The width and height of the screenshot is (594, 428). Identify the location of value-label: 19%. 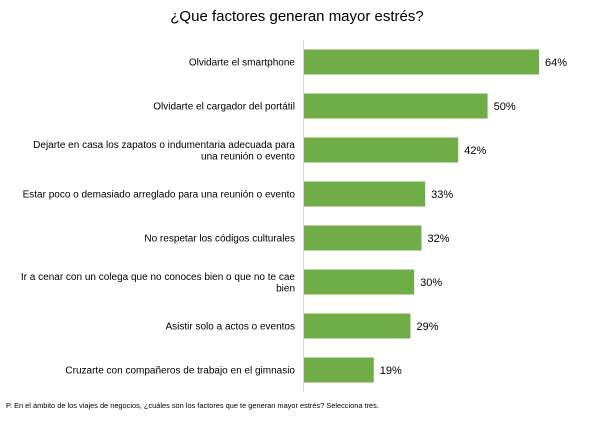
(391, 371).